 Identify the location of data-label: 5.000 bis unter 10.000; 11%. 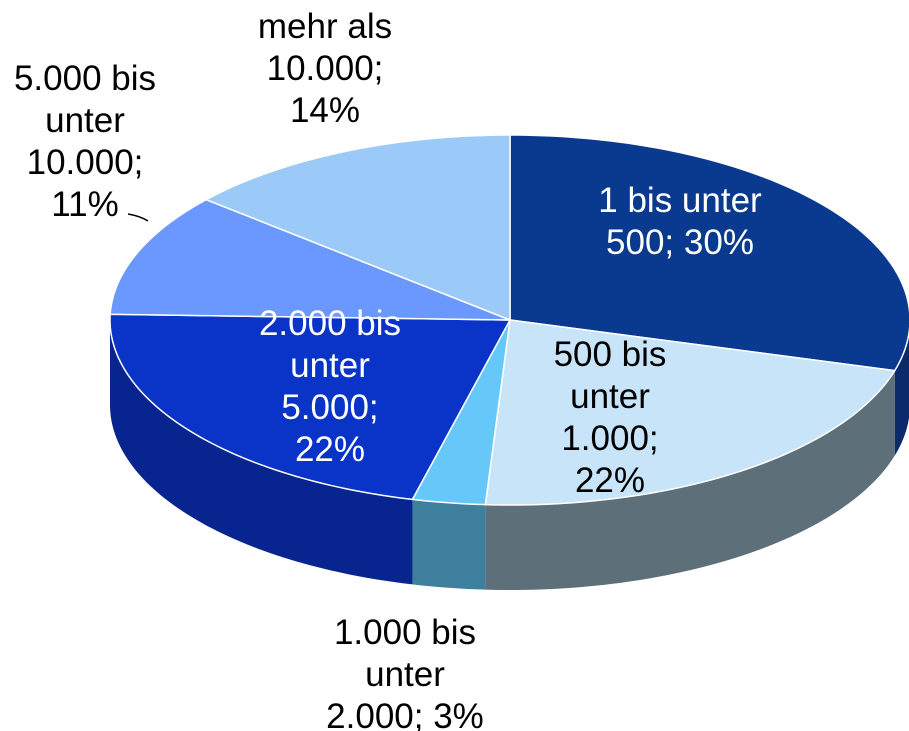
(85, 142).